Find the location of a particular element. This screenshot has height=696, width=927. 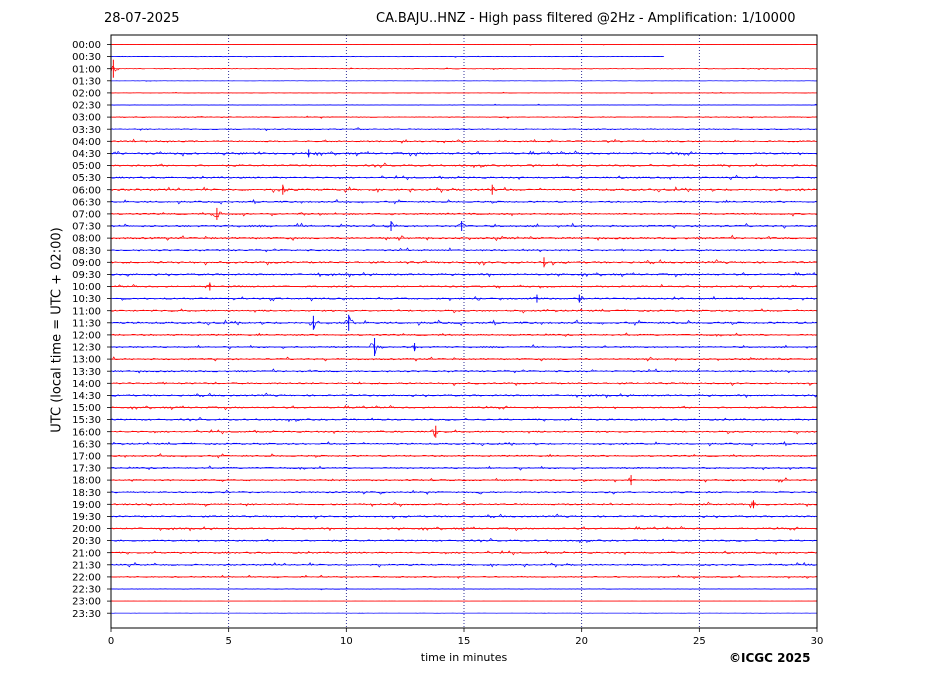

y-tick-label: 13:00 is located at coordinates (86, 360).